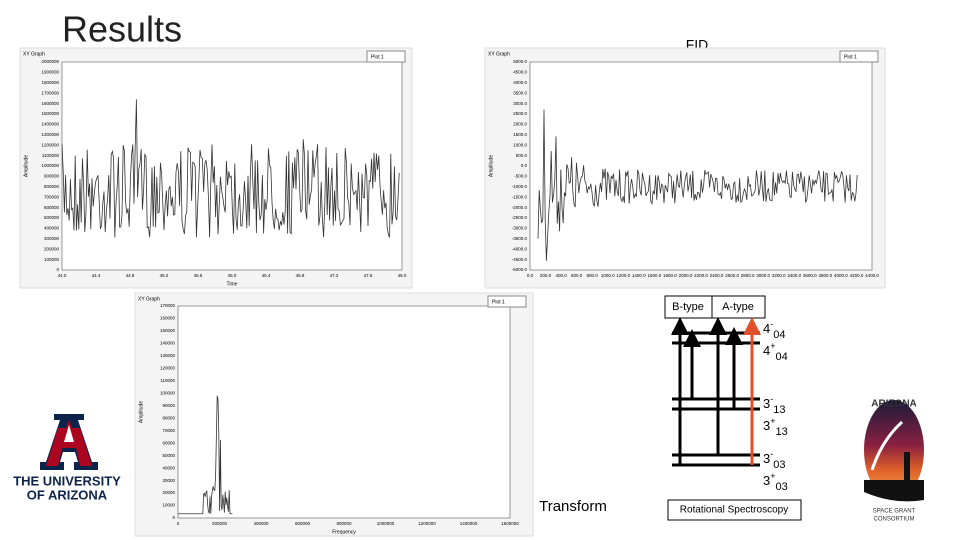 The image size is (960, 540). What do you see at coordinates (520, 207) in the screenshot?
I see `y-tick-label: -2000.0` at bounding box center [520, 207].